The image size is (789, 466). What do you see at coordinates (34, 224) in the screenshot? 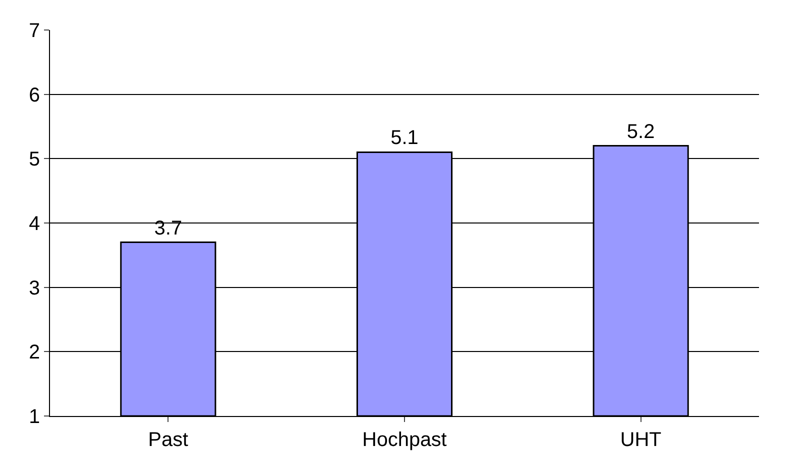
I see `y-tick-label: 4` at bounding box center [34, 224].